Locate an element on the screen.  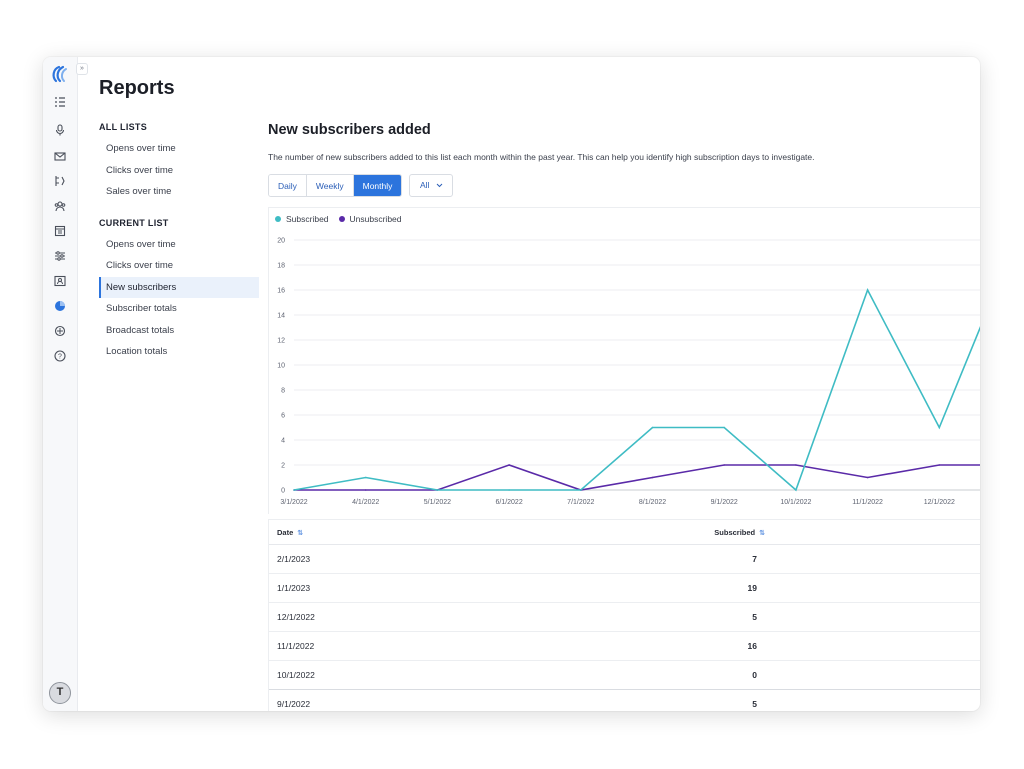
table-header: Date ⇅ Subscribed ⇅ is located at coordinates (624, 532).